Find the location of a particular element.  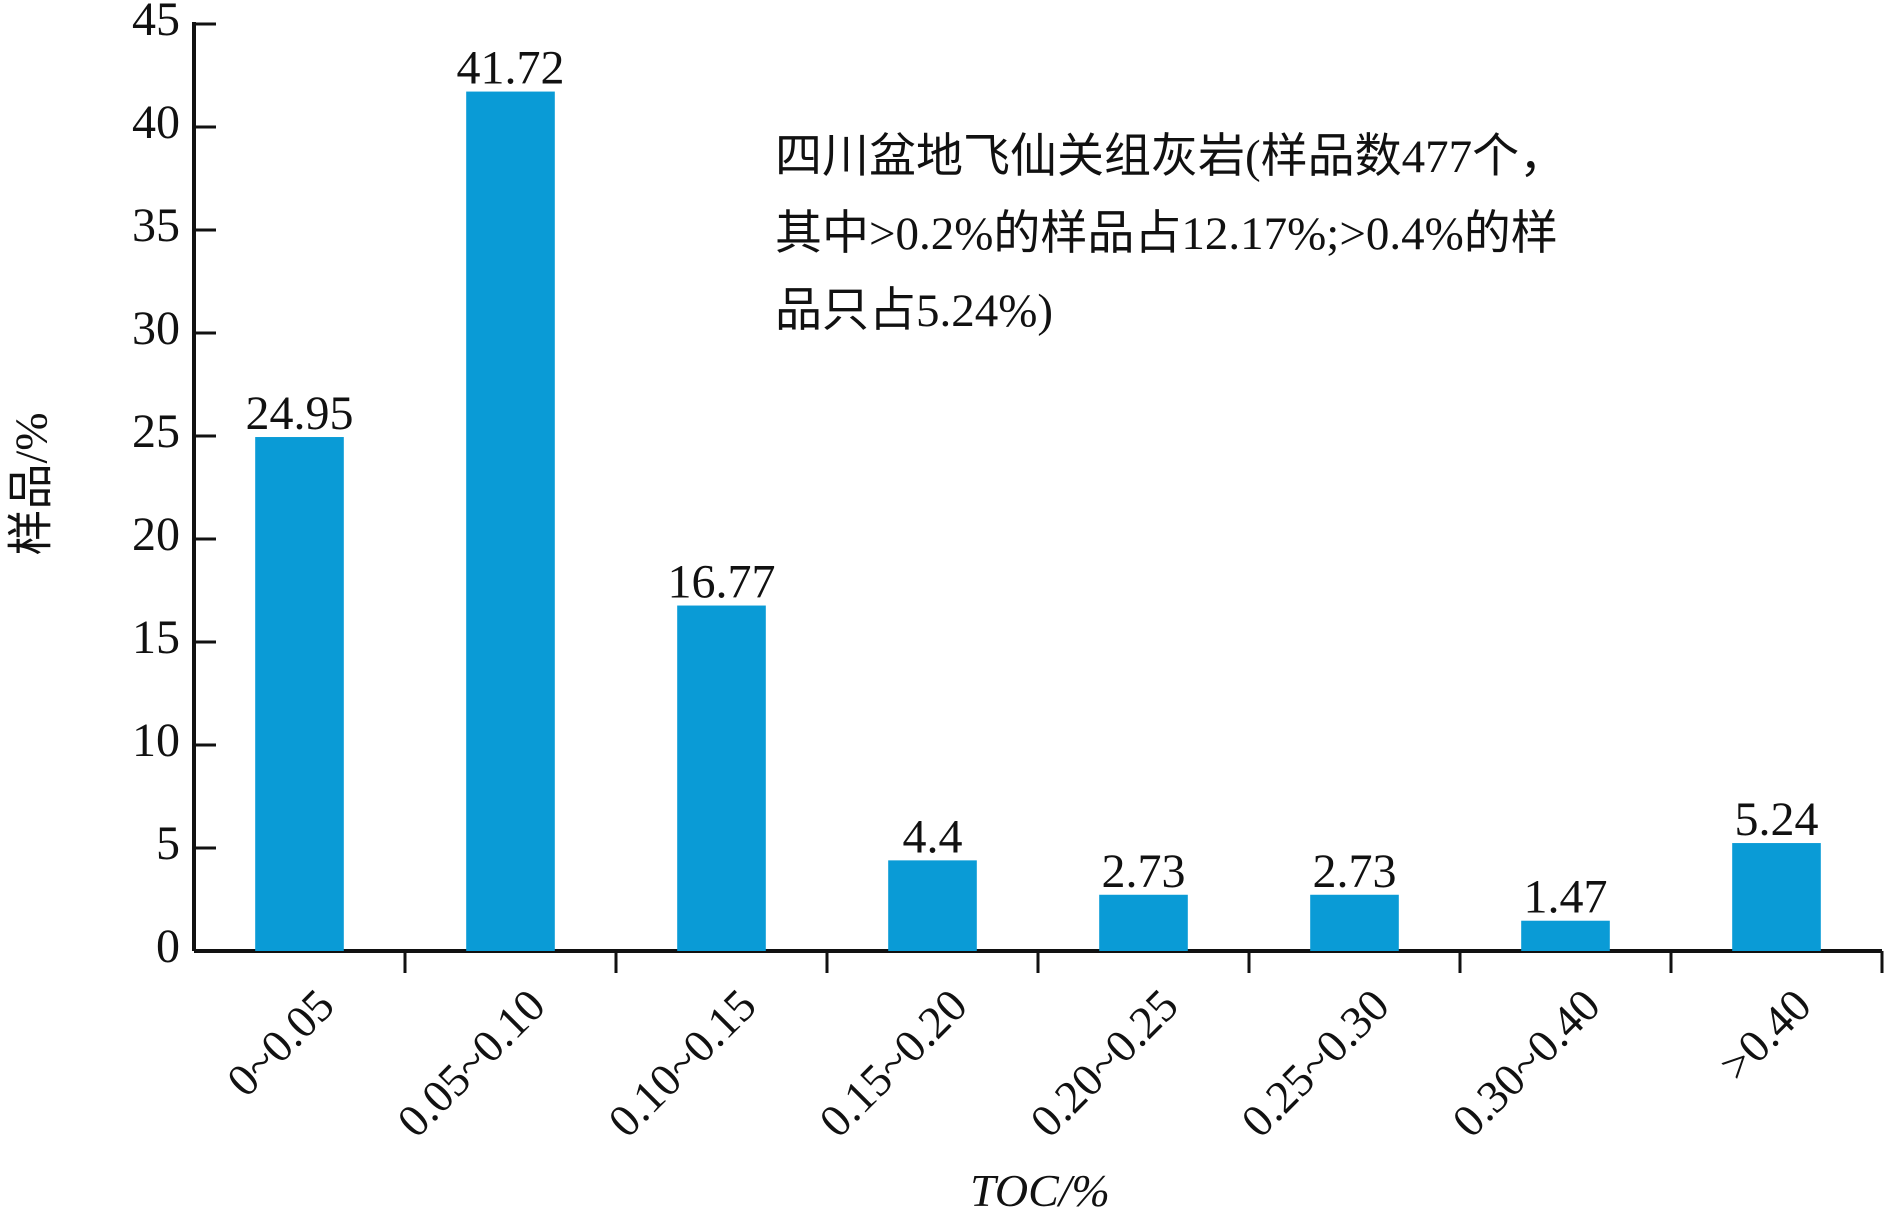

annotation-line: 其中>0.2%的样品占12.17%;>0.4%的样 is located at coordinates (1166, 234).